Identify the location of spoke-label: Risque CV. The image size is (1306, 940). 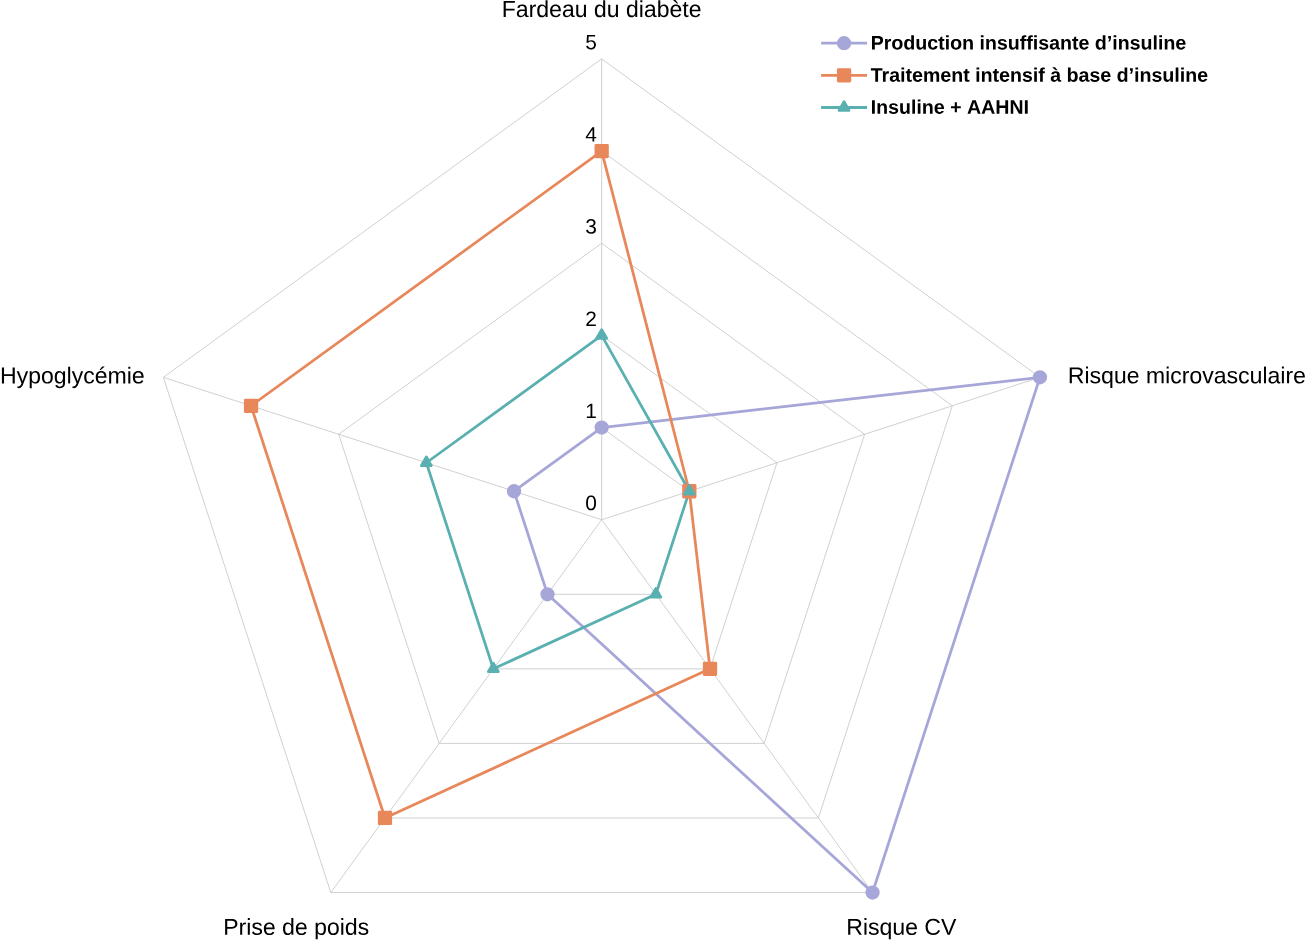
(902, 929).